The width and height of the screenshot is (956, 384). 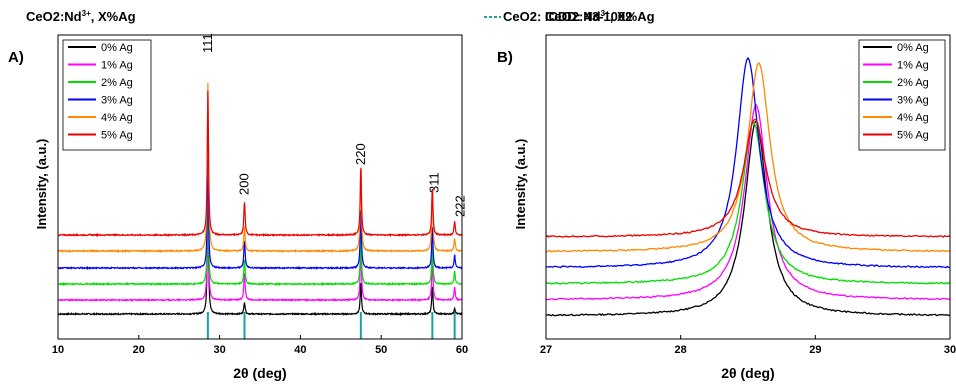 What do you see at coordinates (139, 350) in the screenshot?
I see `x-tick-label: 20` at bounding box center [139, 350].